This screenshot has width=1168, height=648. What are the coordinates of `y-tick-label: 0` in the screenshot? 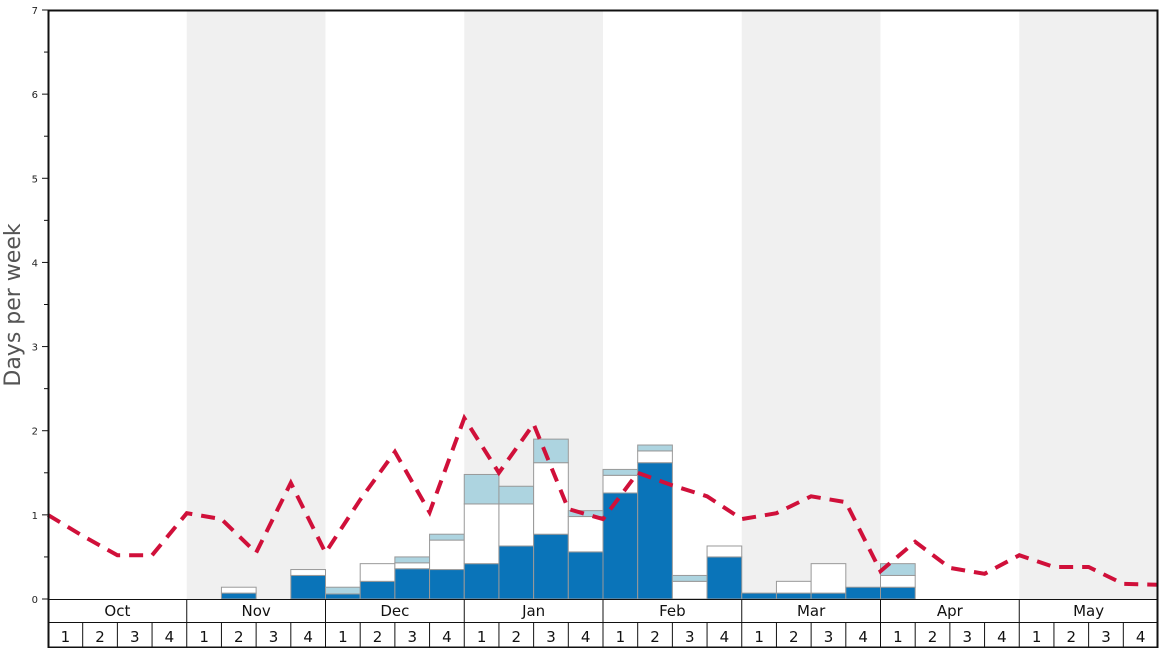 It's located at (35, 600).